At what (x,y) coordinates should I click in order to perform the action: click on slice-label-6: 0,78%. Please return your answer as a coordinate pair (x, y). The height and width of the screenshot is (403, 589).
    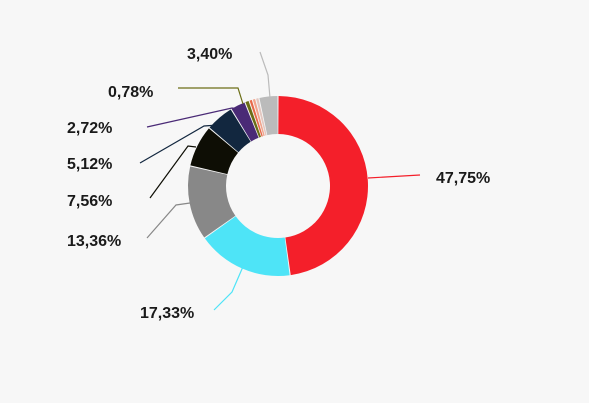
    Looking at the image, I should click on (130, 92).